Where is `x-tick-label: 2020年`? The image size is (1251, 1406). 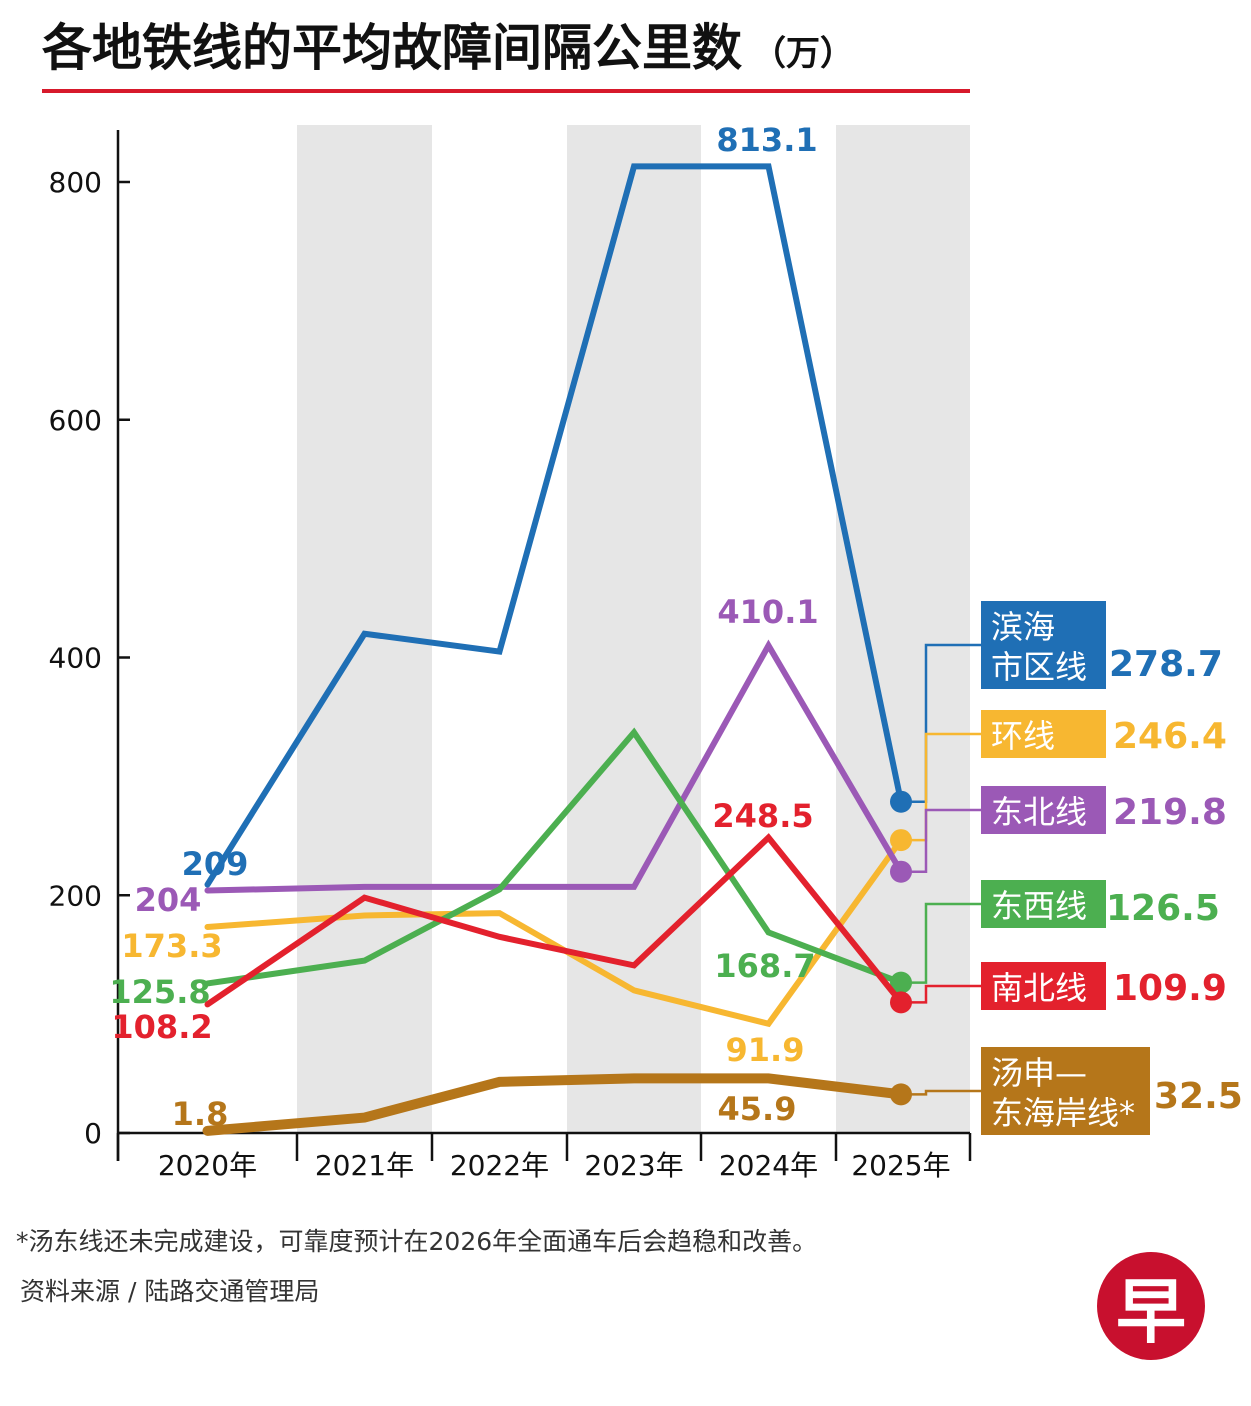
x-tick-label: 2020年 is located at coordinates (207, 1165).